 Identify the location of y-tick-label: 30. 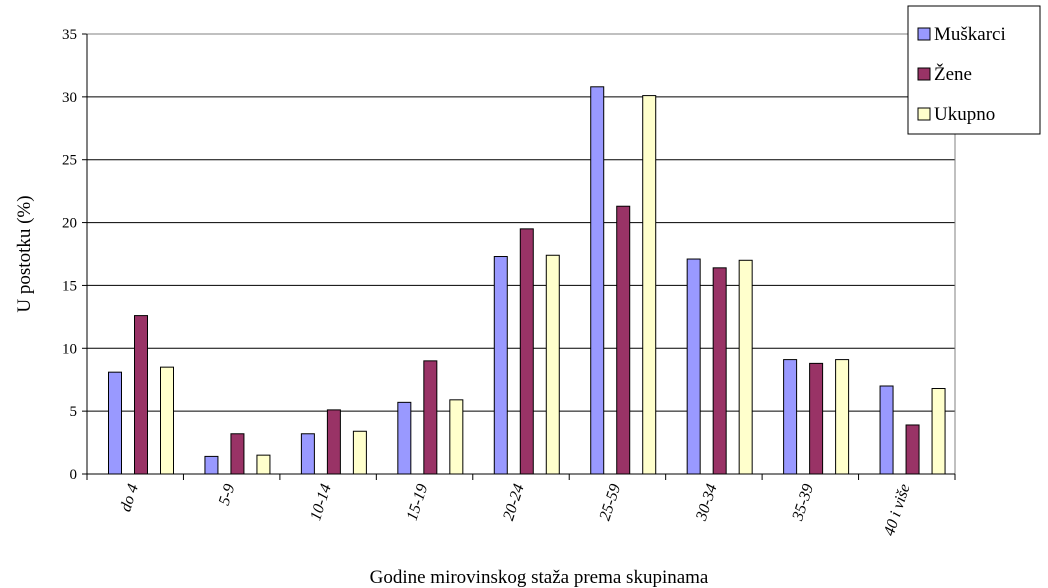
(69, 98).